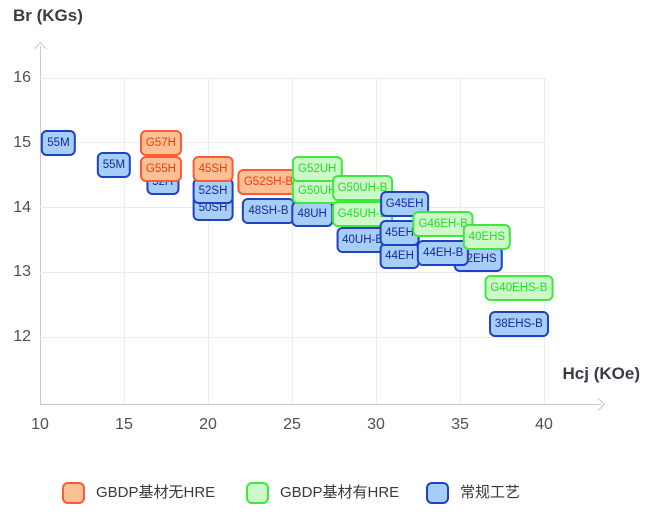 The width and height of the screenshot is (645, 515). I want to click on x-tick-label: 30, so click(376, 424).